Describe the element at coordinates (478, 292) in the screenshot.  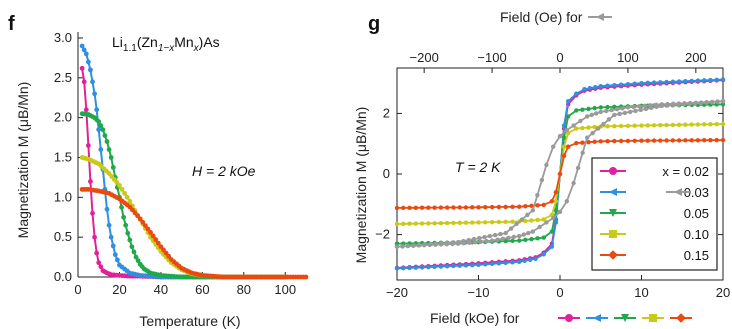
I see `panel-g-x-tick-label: −10` at that location.